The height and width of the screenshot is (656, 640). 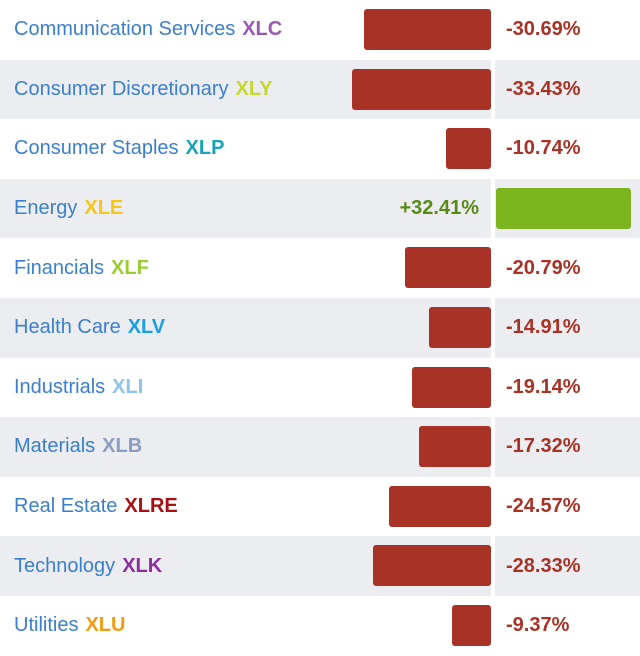 What do you see at coordinates (205, 148) in the screenshot?
I see `sector-ticker: XLP` at bounding box center [205, 148].